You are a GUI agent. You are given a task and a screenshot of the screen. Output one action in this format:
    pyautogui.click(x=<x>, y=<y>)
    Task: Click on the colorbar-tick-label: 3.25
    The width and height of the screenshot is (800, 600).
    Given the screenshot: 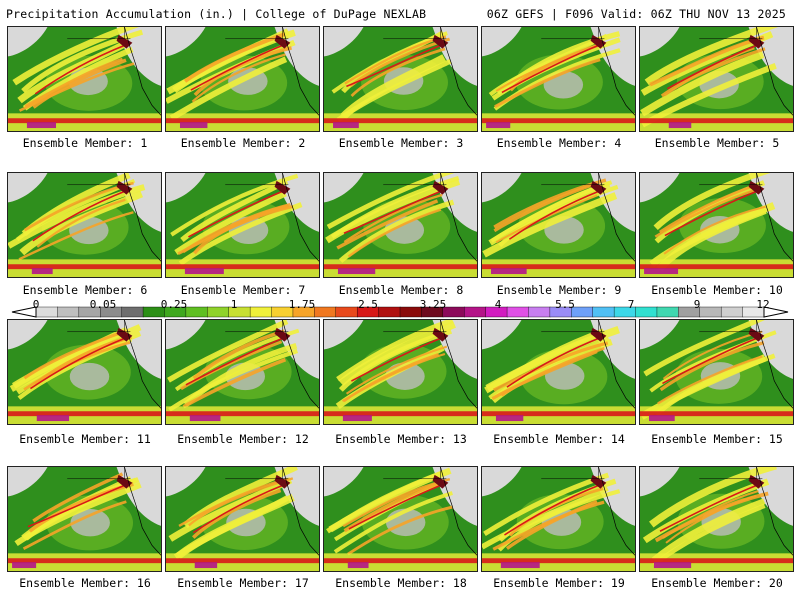 What is the action you would take?
    pyautogui.click(x=433, y=304)
    